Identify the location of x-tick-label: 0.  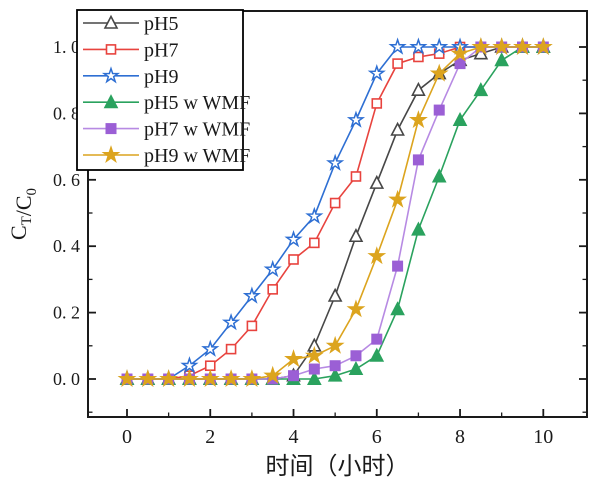
(127, 437).